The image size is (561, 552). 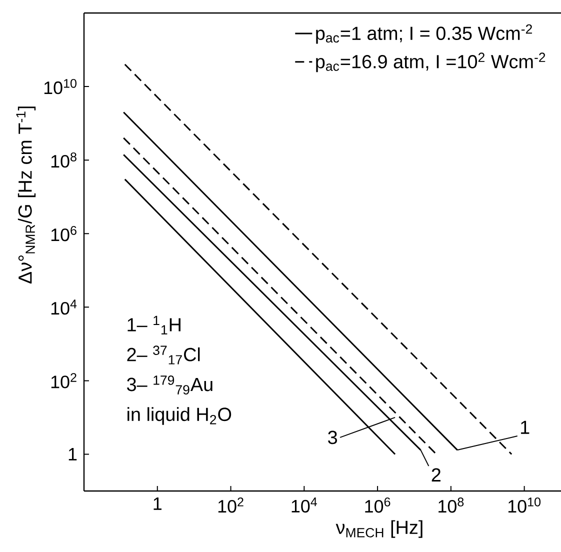 What do you see at coordinates (431, 62) in the screenshot?
I see `legend-label: p$_{ac}$=16.9 atm, I =10$^{2}$ Wcm$^{-2}$` at bounding box center [431, 62].